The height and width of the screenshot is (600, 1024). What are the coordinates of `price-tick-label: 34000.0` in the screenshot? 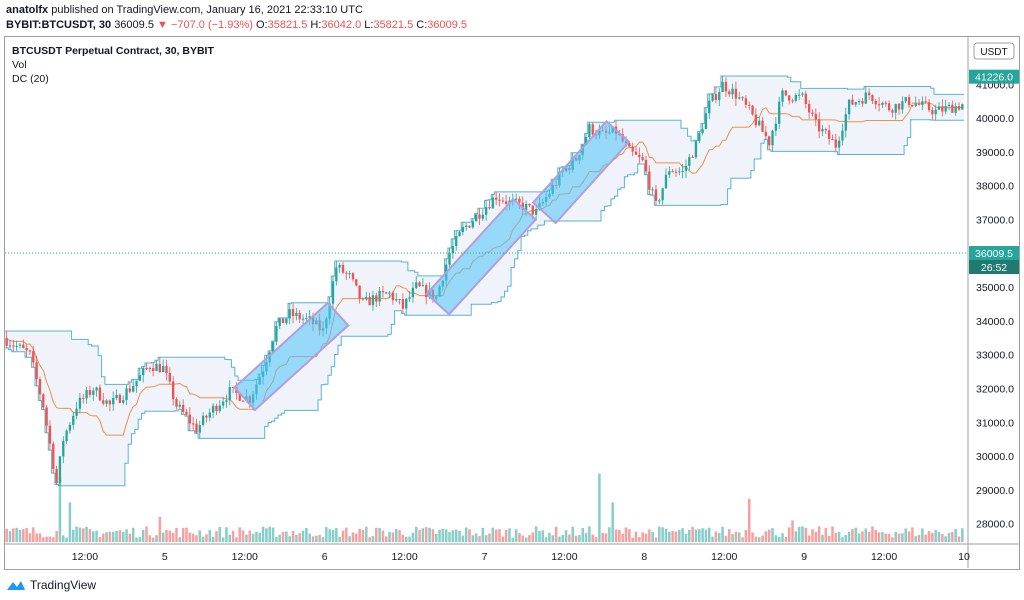 It's located at (995, 322).